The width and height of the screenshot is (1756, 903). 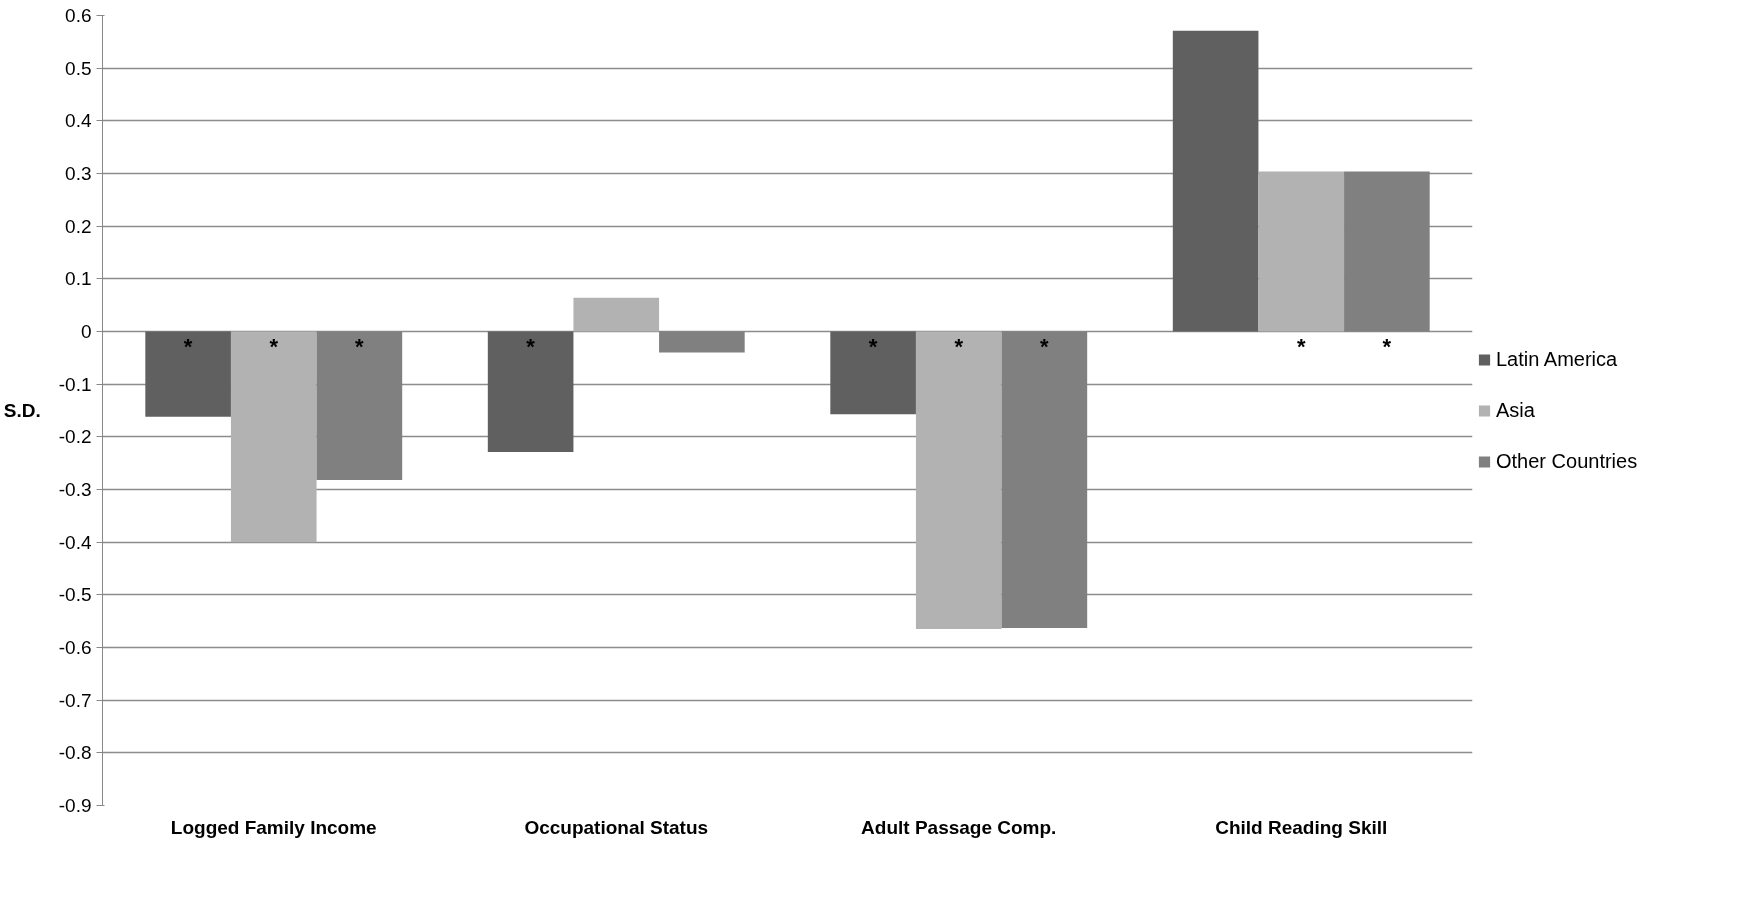 What do you see at coordinates (1301, 827) in the screenshot?
I see `x-tick-label: Child Reading Skill` at bounding box center [1301, 827].